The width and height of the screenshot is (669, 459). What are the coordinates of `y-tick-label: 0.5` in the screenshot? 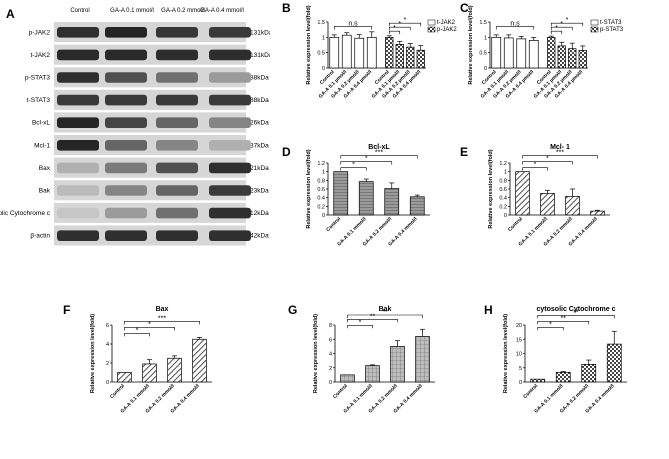 It's located at (483, 54).